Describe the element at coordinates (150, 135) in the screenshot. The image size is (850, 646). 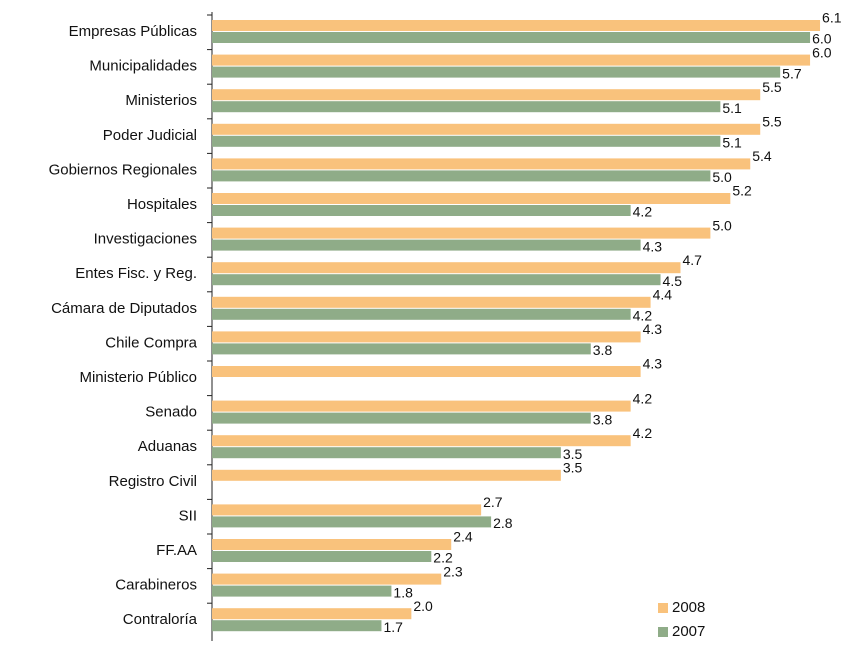
I see `category-label: Poder Judicial` at that location.